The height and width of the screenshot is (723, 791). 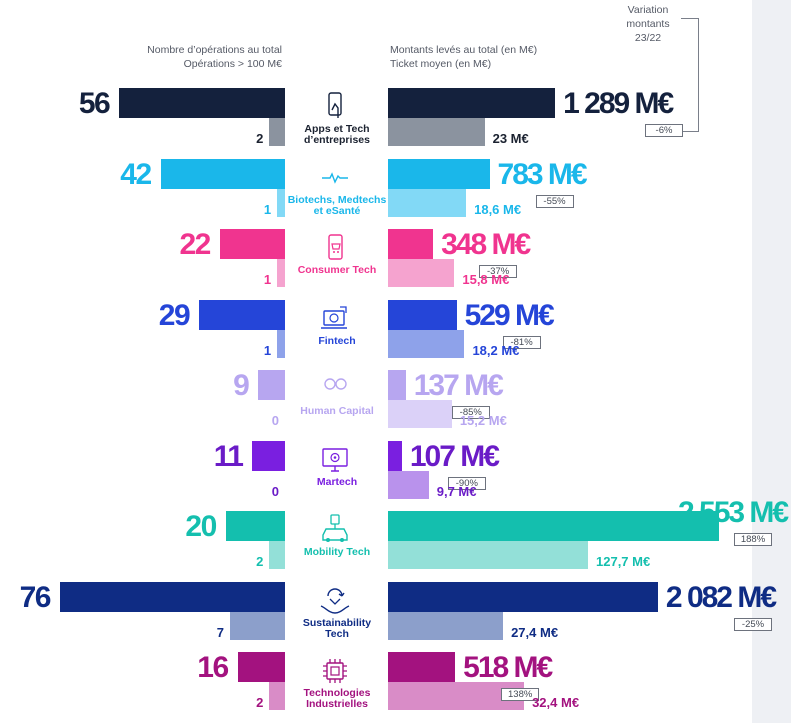 What do you see at coordinates (690, 75) in the screenshot?
I see `variation-bracket` at bounding box center [690, 75].